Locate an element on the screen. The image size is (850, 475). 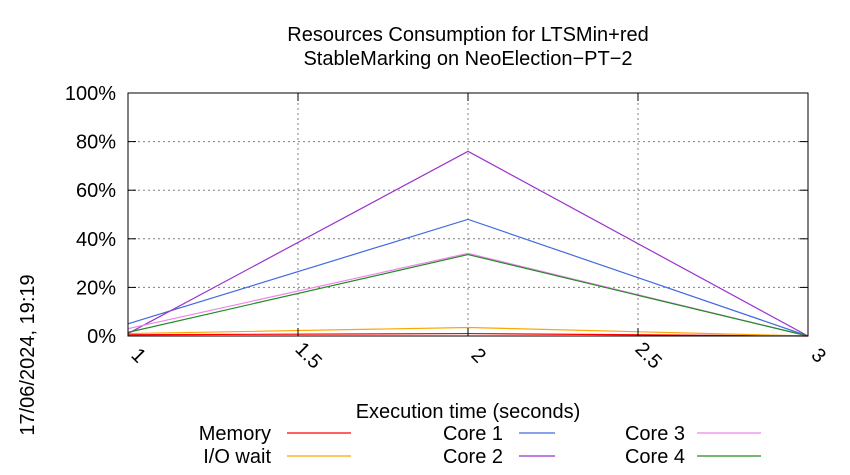
x-tick-label: 2 is located at coordinates (478, 355).